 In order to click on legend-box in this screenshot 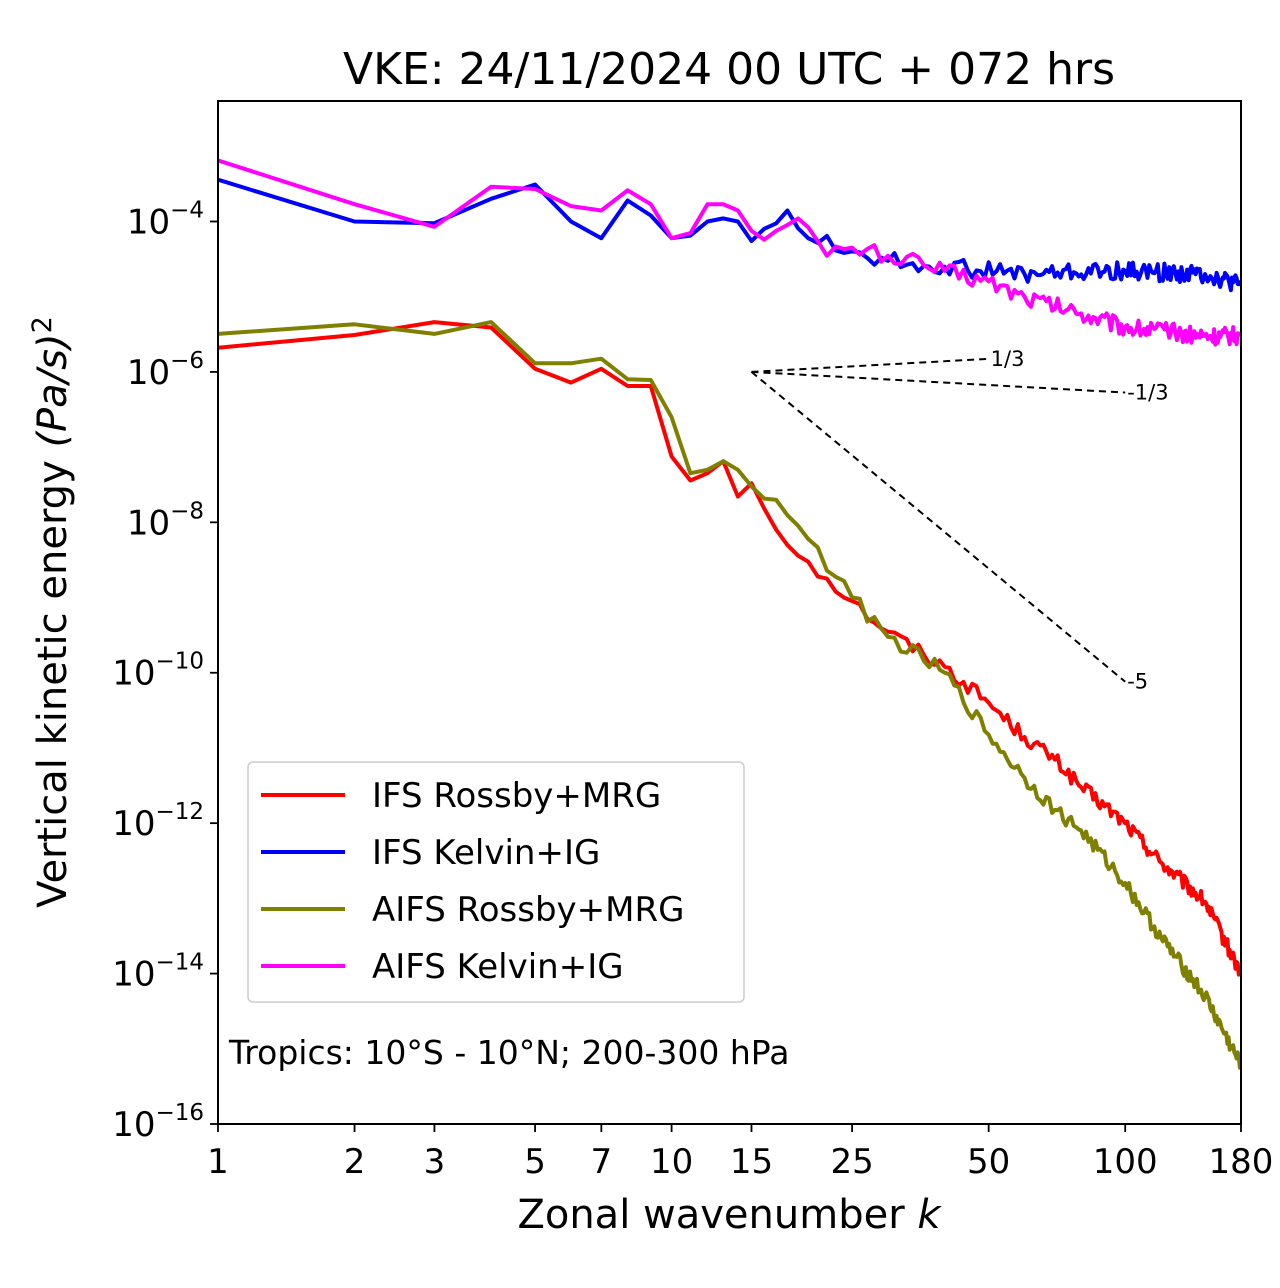, I will do `click(496, 882)`.